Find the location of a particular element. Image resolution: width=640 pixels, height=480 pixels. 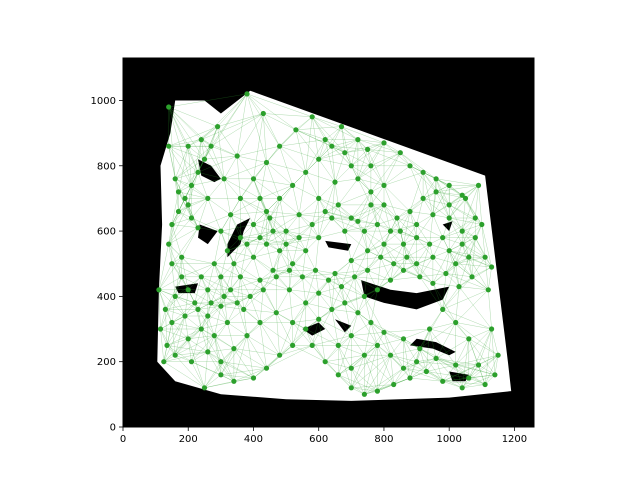

y-tick-label: 0 is located at coordinates (113, 428).